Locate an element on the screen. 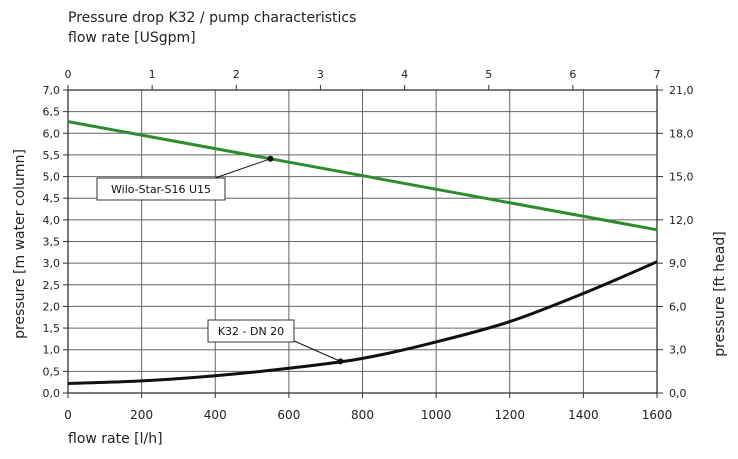 Image resolution: width=738 pixels, height=459 pixels. top-tick-label: 3 is located at coordinates (320, 74).